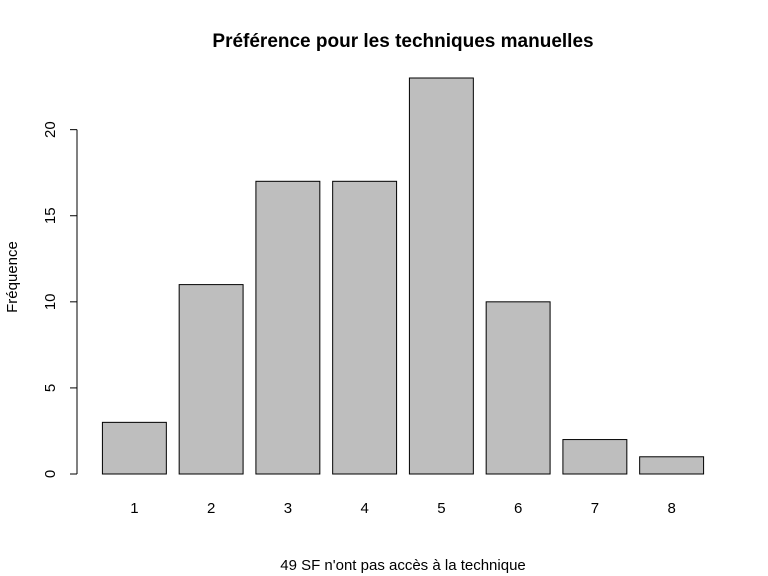 Image resolution: width=768 pixels, height=576 pixels. What do you see at coordinates (441, 508) in the screenshot?
I see `x-tick-label: 5` at bounding box center [441, 508].